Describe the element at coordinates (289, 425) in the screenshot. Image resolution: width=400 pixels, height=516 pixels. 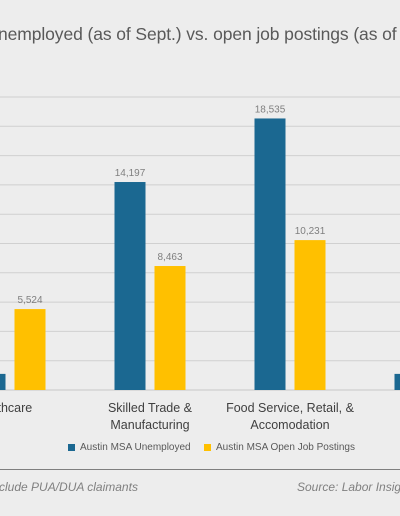
I see `category-label: Accomodation` at that location.